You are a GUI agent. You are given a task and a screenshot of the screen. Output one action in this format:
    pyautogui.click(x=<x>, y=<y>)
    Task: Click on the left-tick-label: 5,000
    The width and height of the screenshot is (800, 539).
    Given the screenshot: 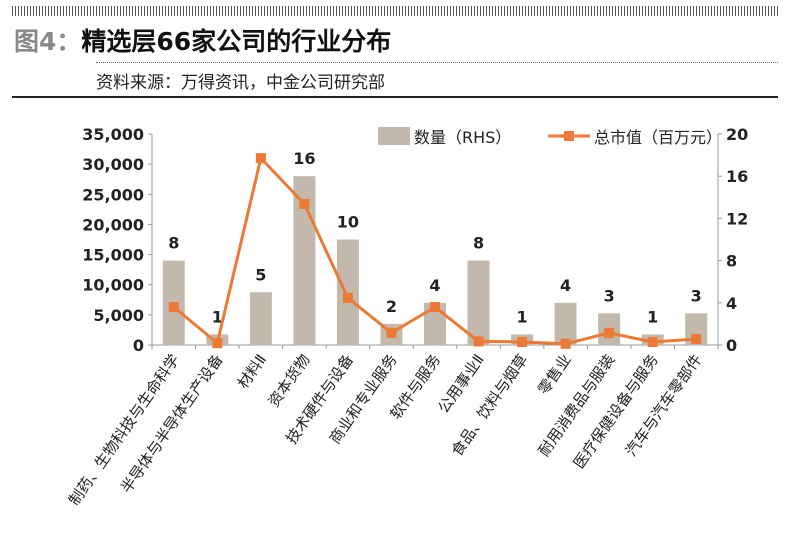 What is the action you would take?
    pyautogui.click(x=118, y=315)
    